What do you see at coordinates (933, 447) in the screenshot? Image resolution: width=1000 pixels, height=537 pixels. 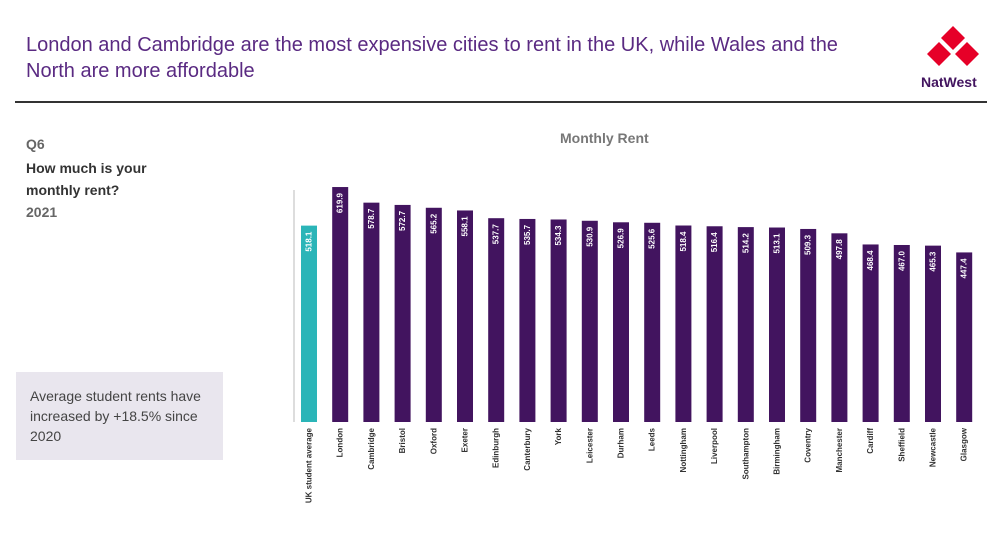 I see `category-label: Newcastle` at bounding box center [933, 447].